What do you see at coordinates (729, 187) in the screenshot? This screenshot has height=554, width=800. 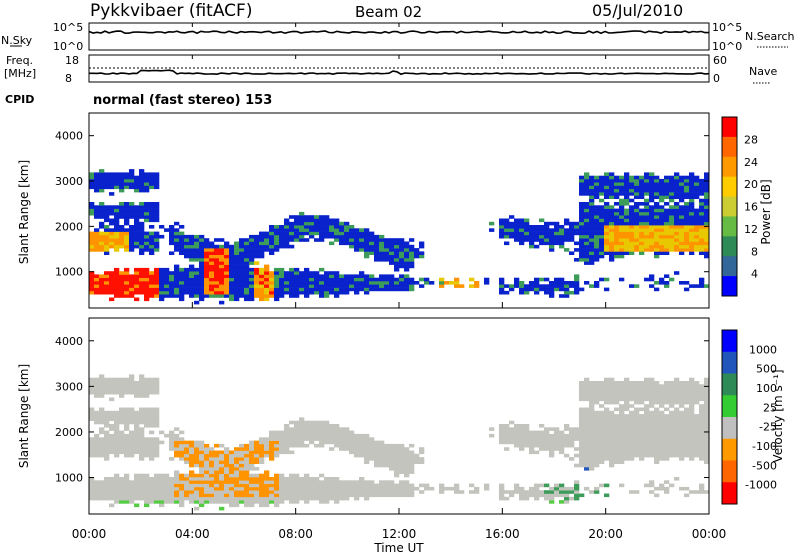 I see `colorbar-segment` at bounding box center [729, 187].